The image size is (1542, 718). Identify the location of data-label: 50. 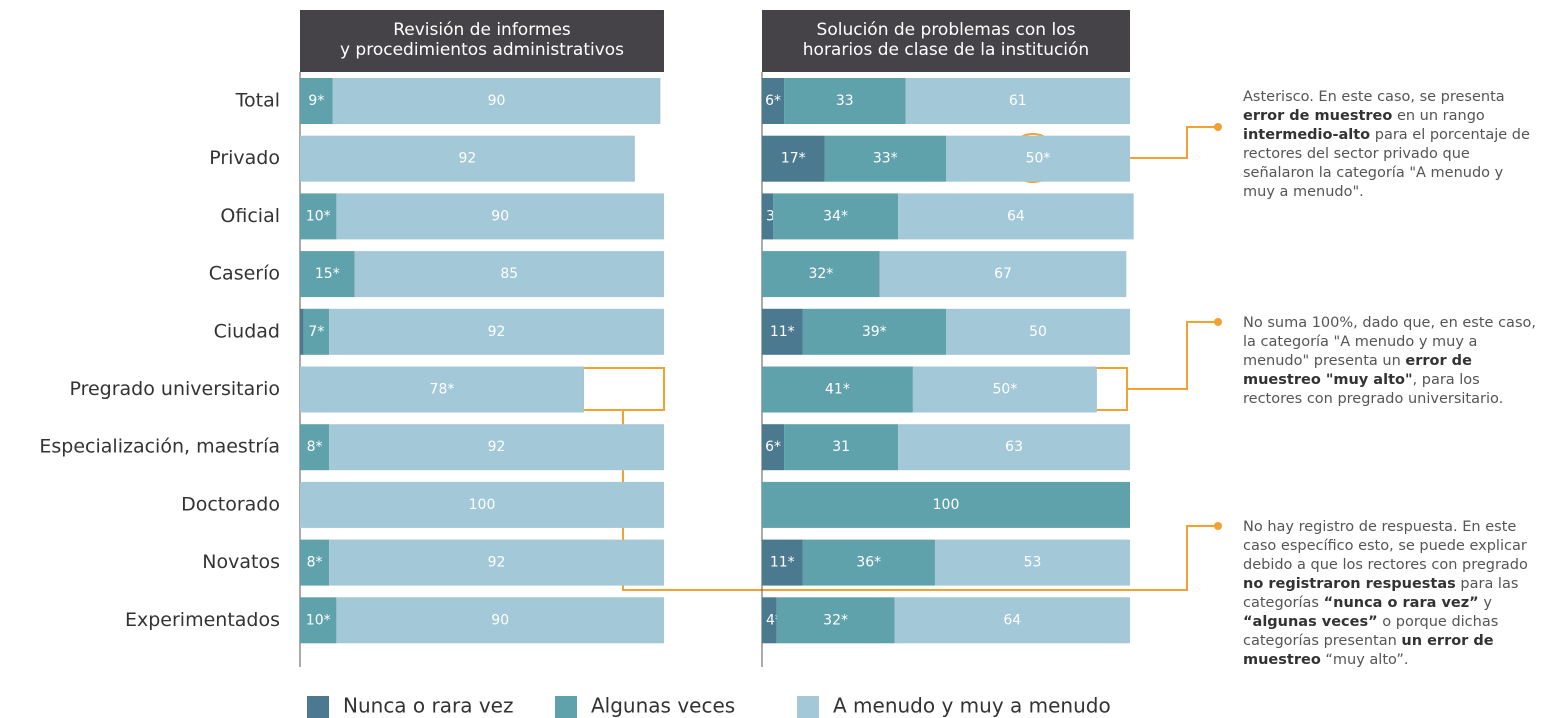
(1038, 332).